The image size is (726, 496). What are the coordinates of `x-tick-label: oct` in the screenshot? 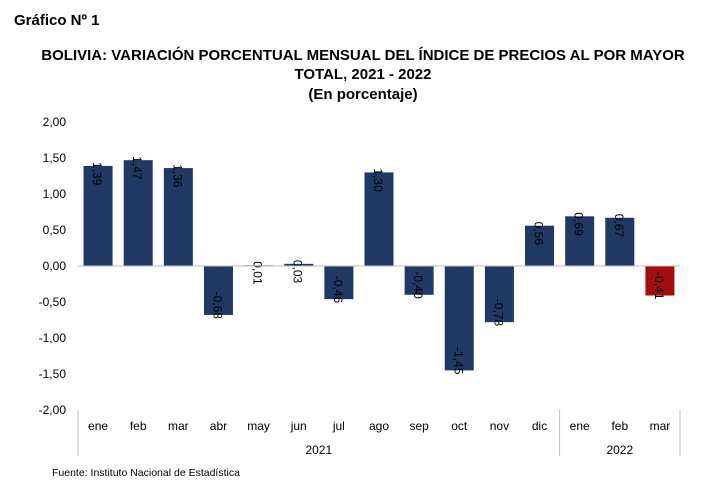 It's located at (459, 426).